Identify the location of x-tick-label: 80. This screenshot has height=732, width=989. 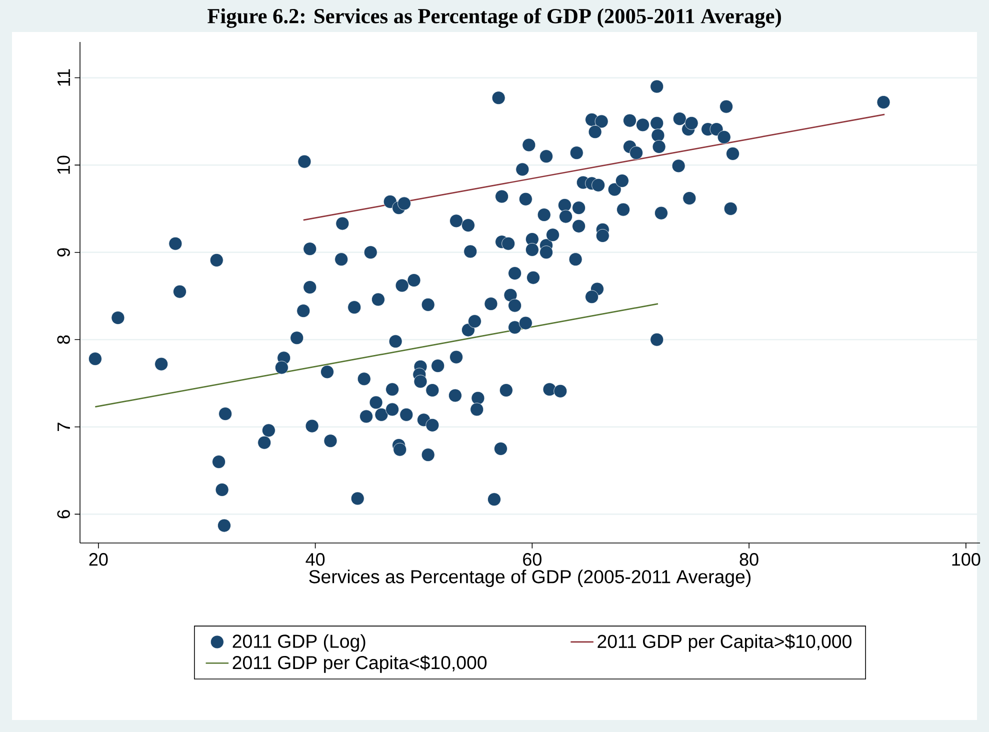
(749, 559).